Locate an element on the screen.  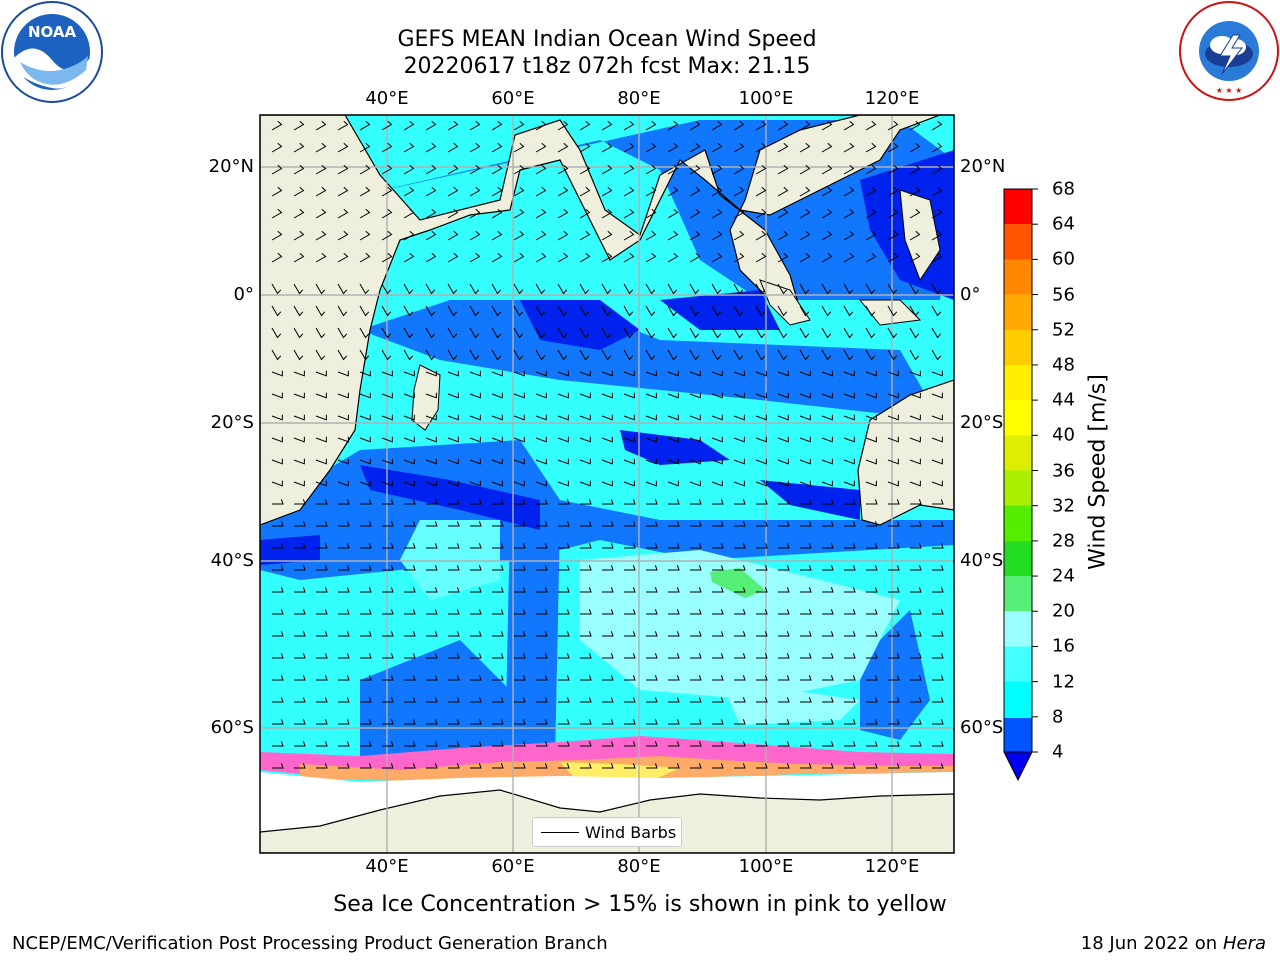
lat-tick-left: 20°N is located at coordinates (231, 166).